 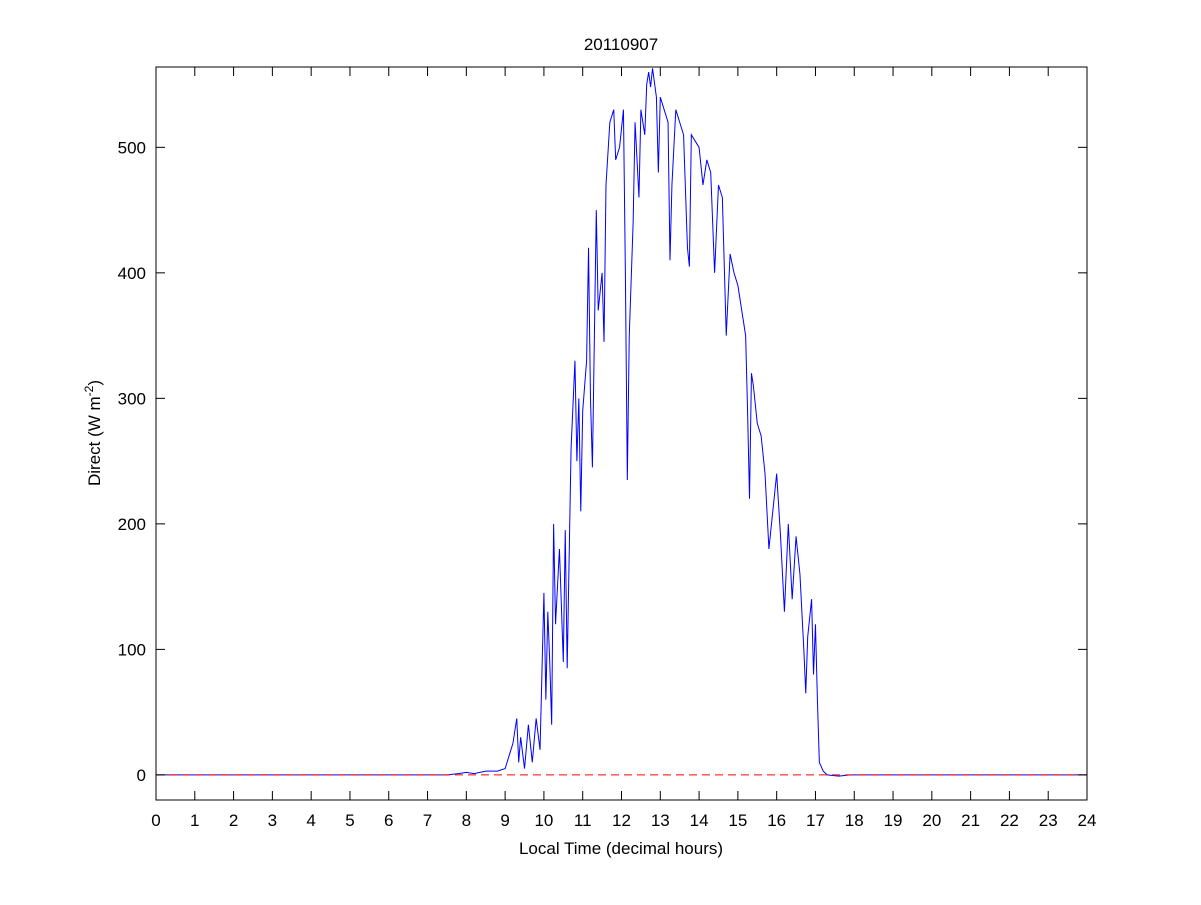 I want to click on x-tick-label: 6, so click(x=388, y=820).